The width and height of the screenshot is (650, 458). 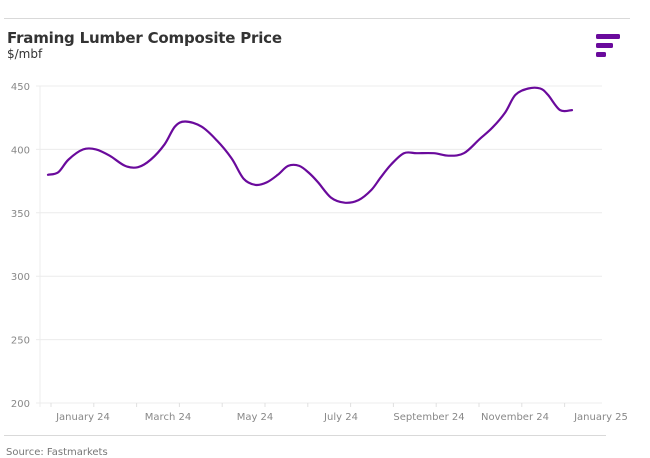 I want to click on x-tick-label: January 25, so click(x=600, y=417).